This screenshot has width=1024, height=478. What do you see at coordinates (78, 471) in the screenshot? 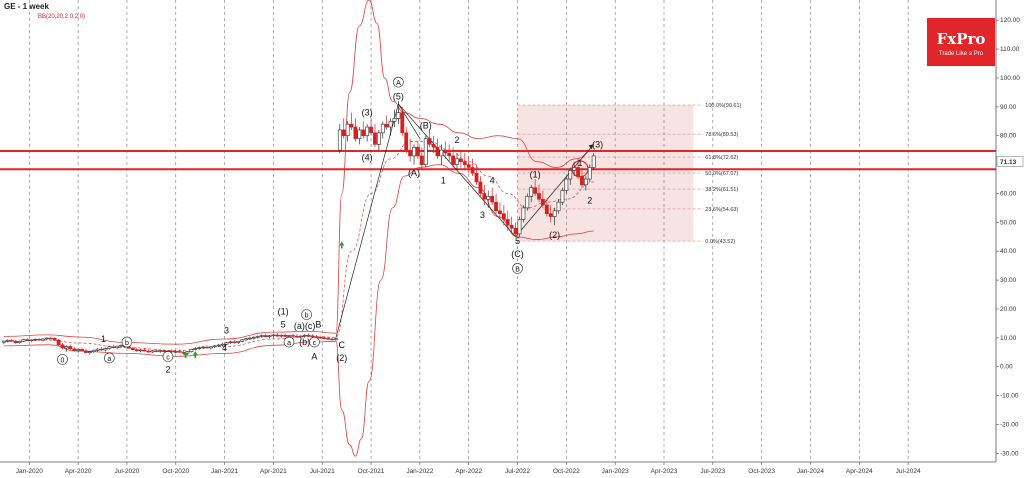
I see `x-tick-label: Apr-2020` at bounding box center [78, 471].